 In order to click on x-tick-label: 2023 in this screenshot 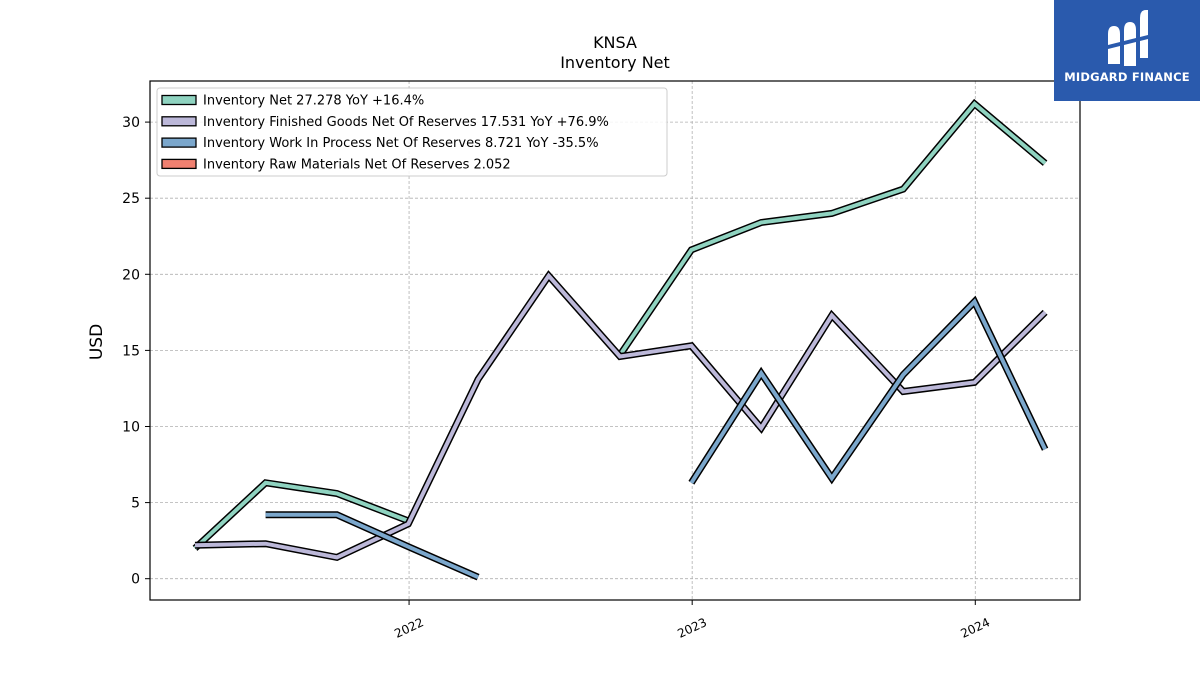, I will do `click(692, 628)`.